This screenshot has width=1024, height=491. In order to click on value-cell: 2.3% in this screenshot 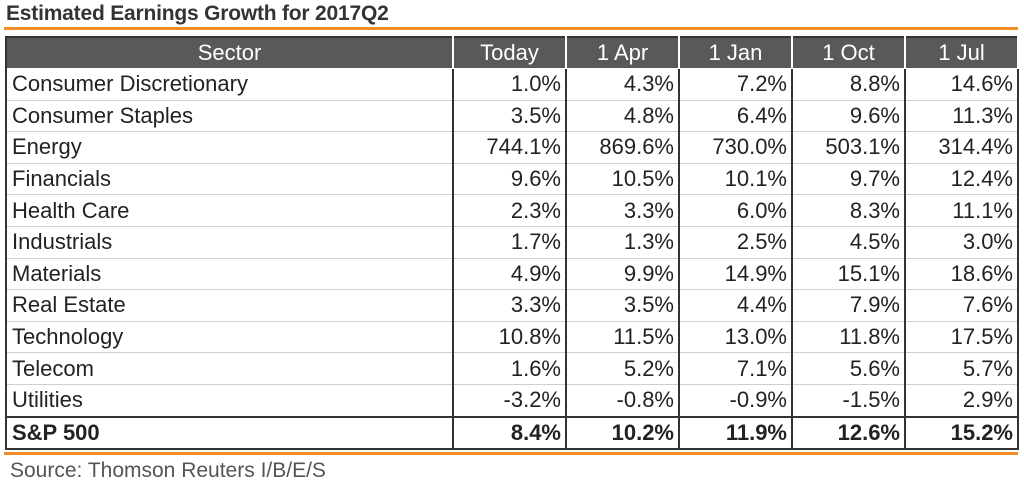, I will do `click(510, 210)`.